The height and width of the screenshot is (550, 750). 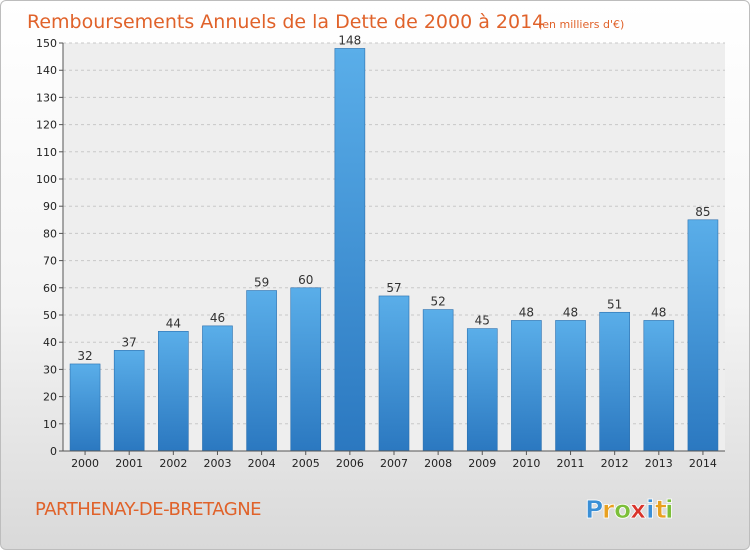 I want to click on logo-letter: r, so click(x=608, y=509).